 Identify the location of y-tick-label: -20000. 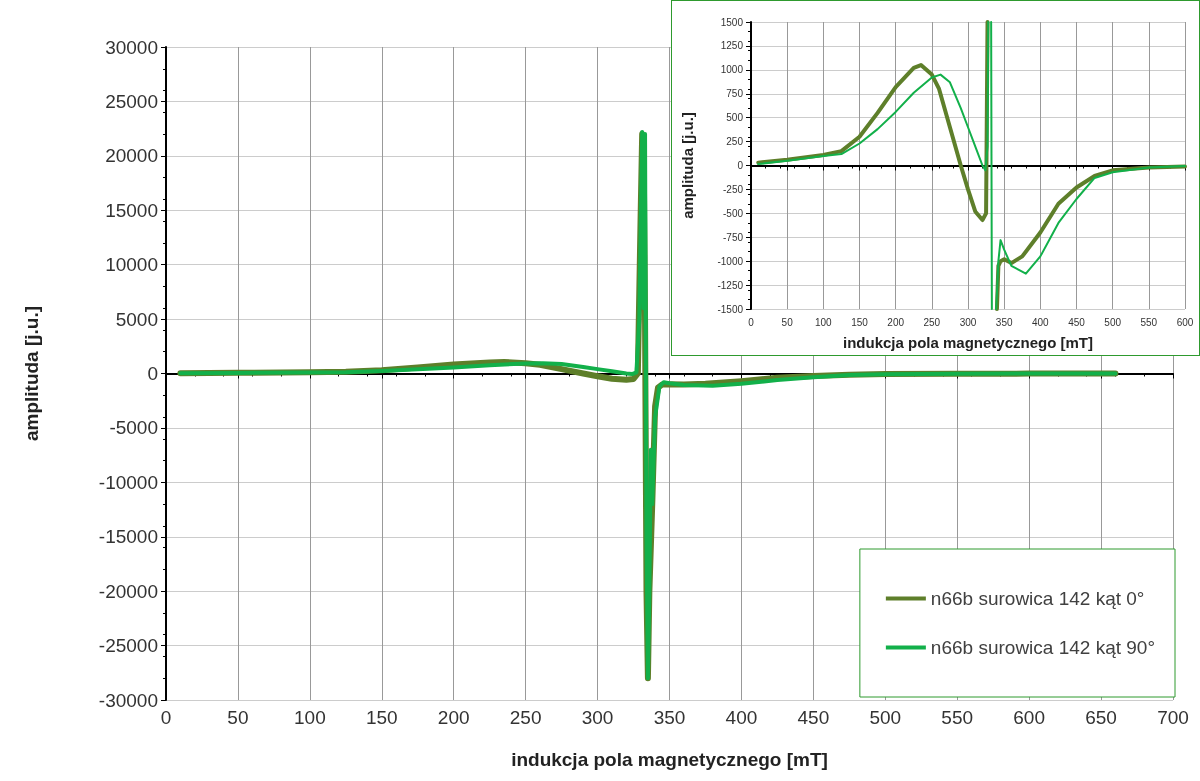
(128, 591).